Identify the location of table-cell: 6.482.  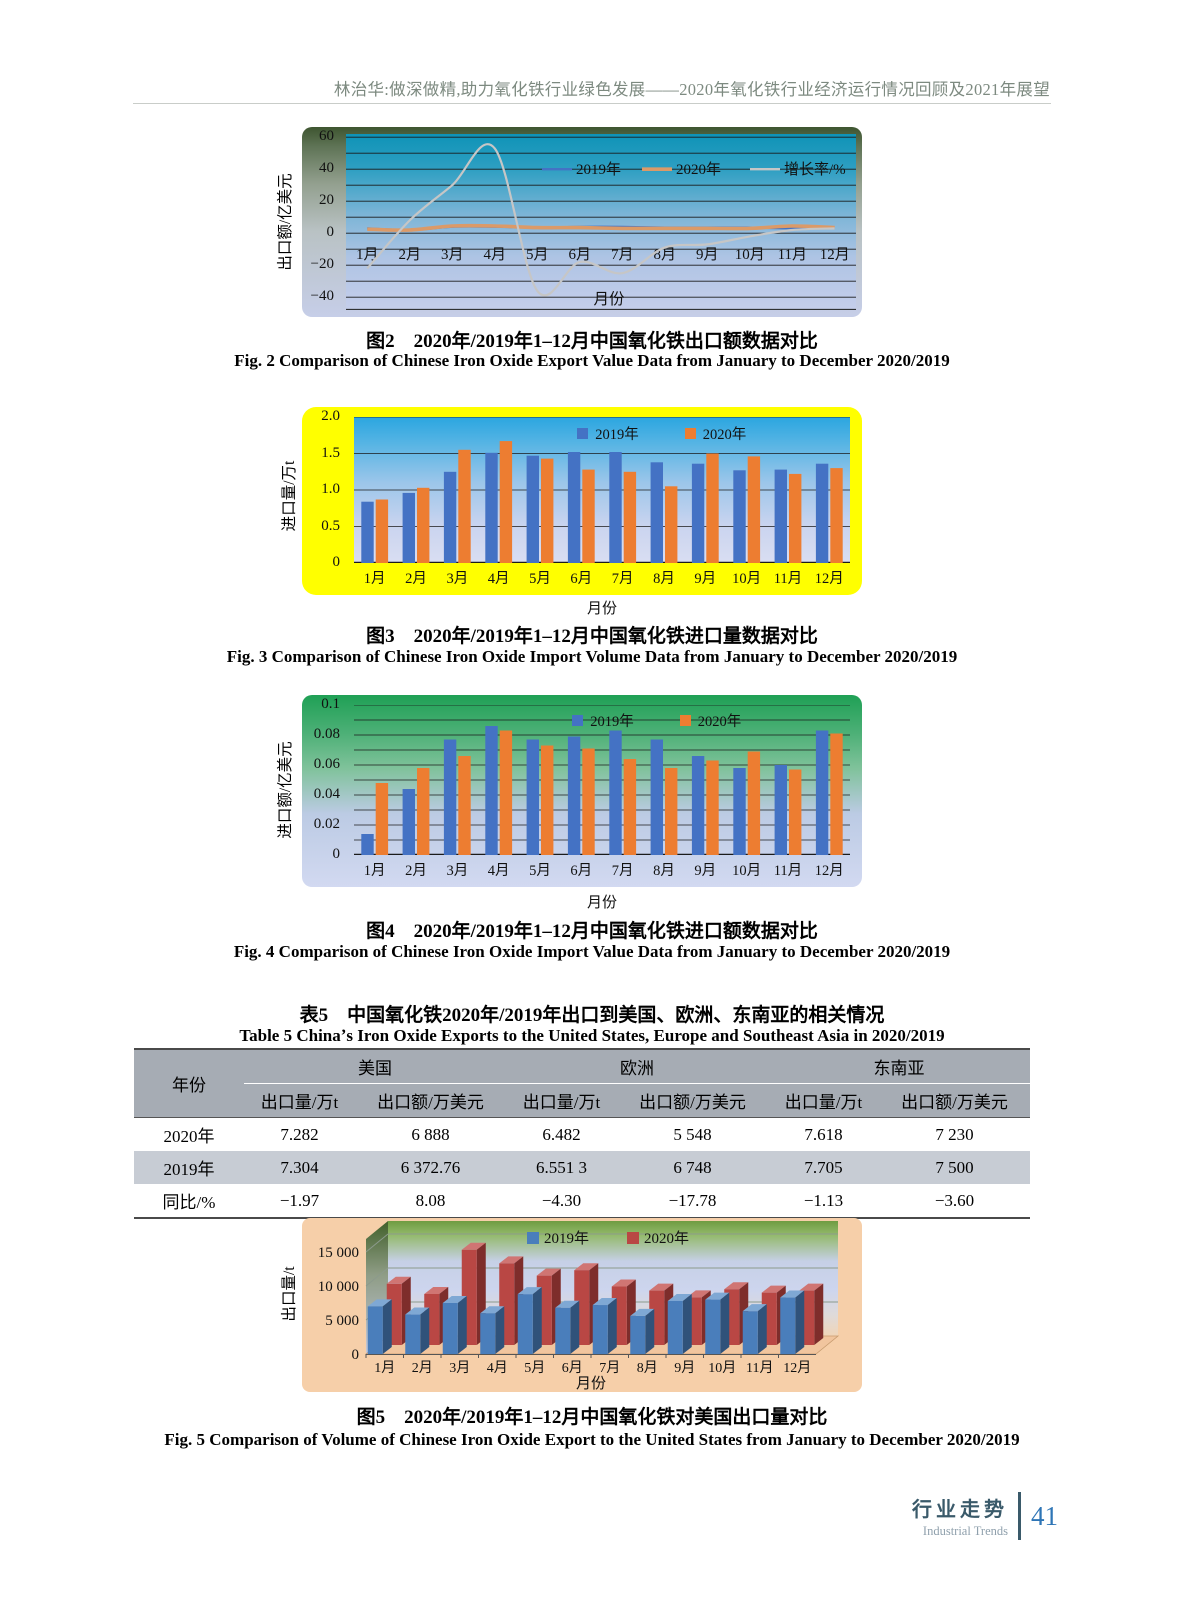
(561, 1134).